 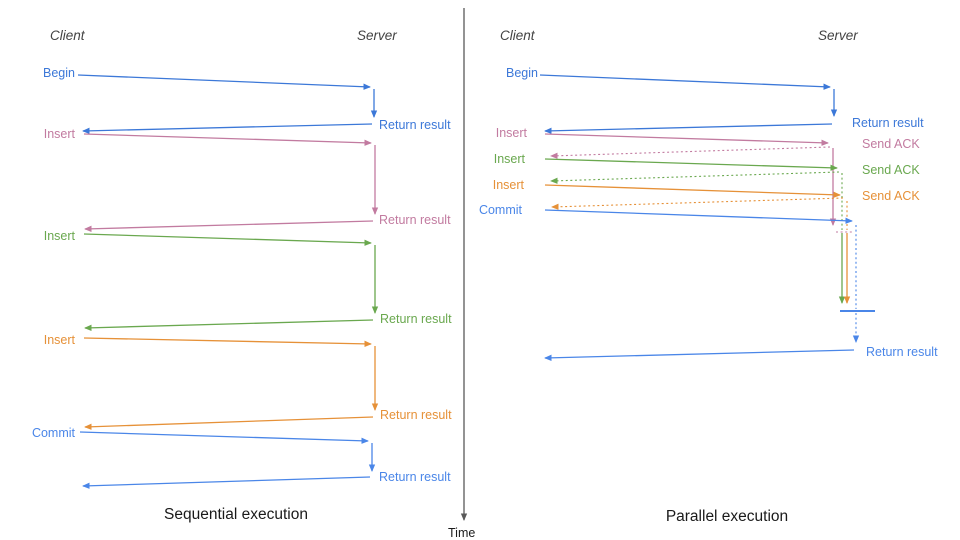 I want to click on time-axis-label: Time, so click(x=461, y=533).